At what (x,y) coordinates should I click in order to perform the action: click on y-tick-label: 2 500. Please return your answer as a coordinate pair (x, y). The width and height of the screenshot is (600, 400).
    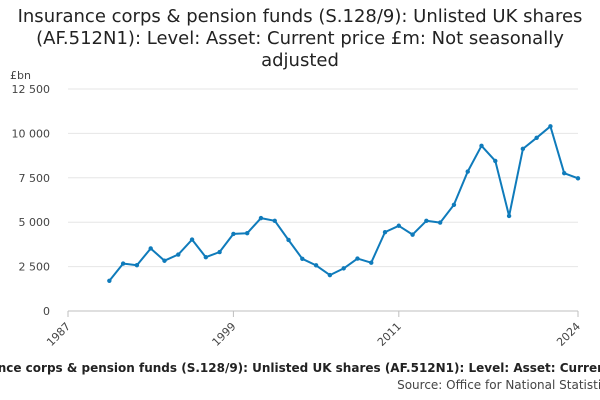
    Looking at the image, I should click on (35, 267).